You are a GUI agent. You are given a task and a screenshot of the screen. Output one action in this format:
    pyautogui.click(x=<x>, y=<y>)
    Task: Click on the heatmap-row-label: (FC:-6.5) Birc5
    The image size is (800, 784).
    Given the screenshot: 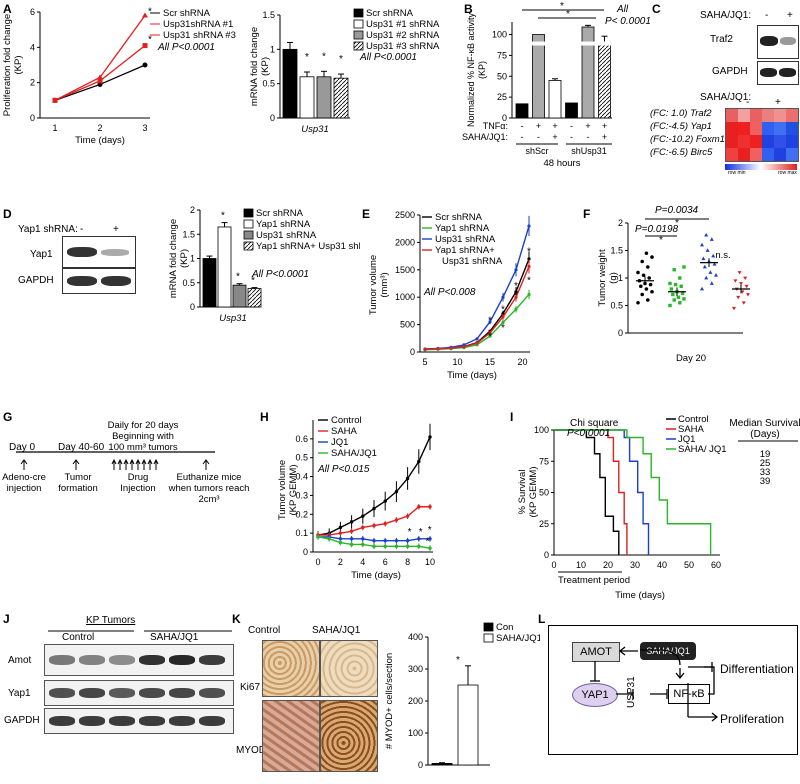 What is the action you would take?
    pyautogui.click(x=681, y=152)
    